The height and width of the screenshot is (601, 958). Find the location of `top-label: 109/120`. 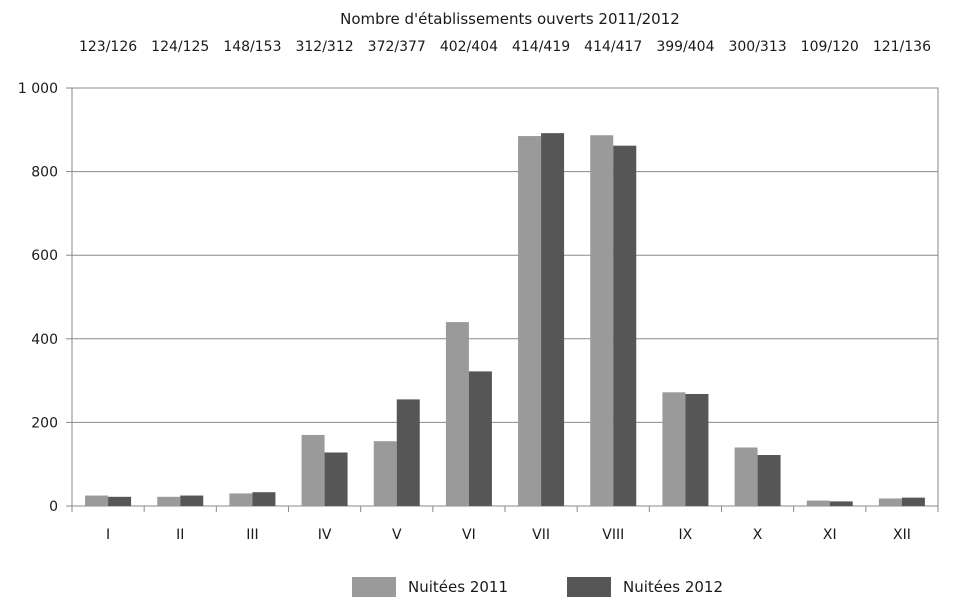

top-label: 109/120 is located at coordinates (830, 47).